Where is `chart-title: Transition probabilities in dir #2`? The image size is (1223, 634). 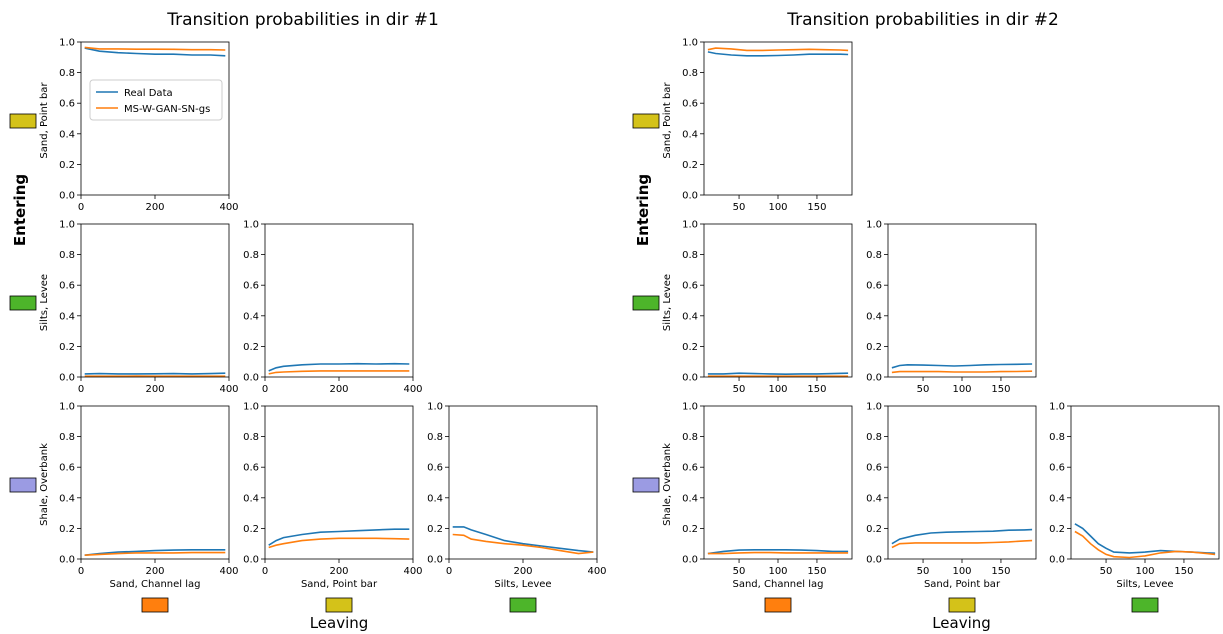
chart-title: Transition probabilities in dir #2 is located at coordinates (922, 20).